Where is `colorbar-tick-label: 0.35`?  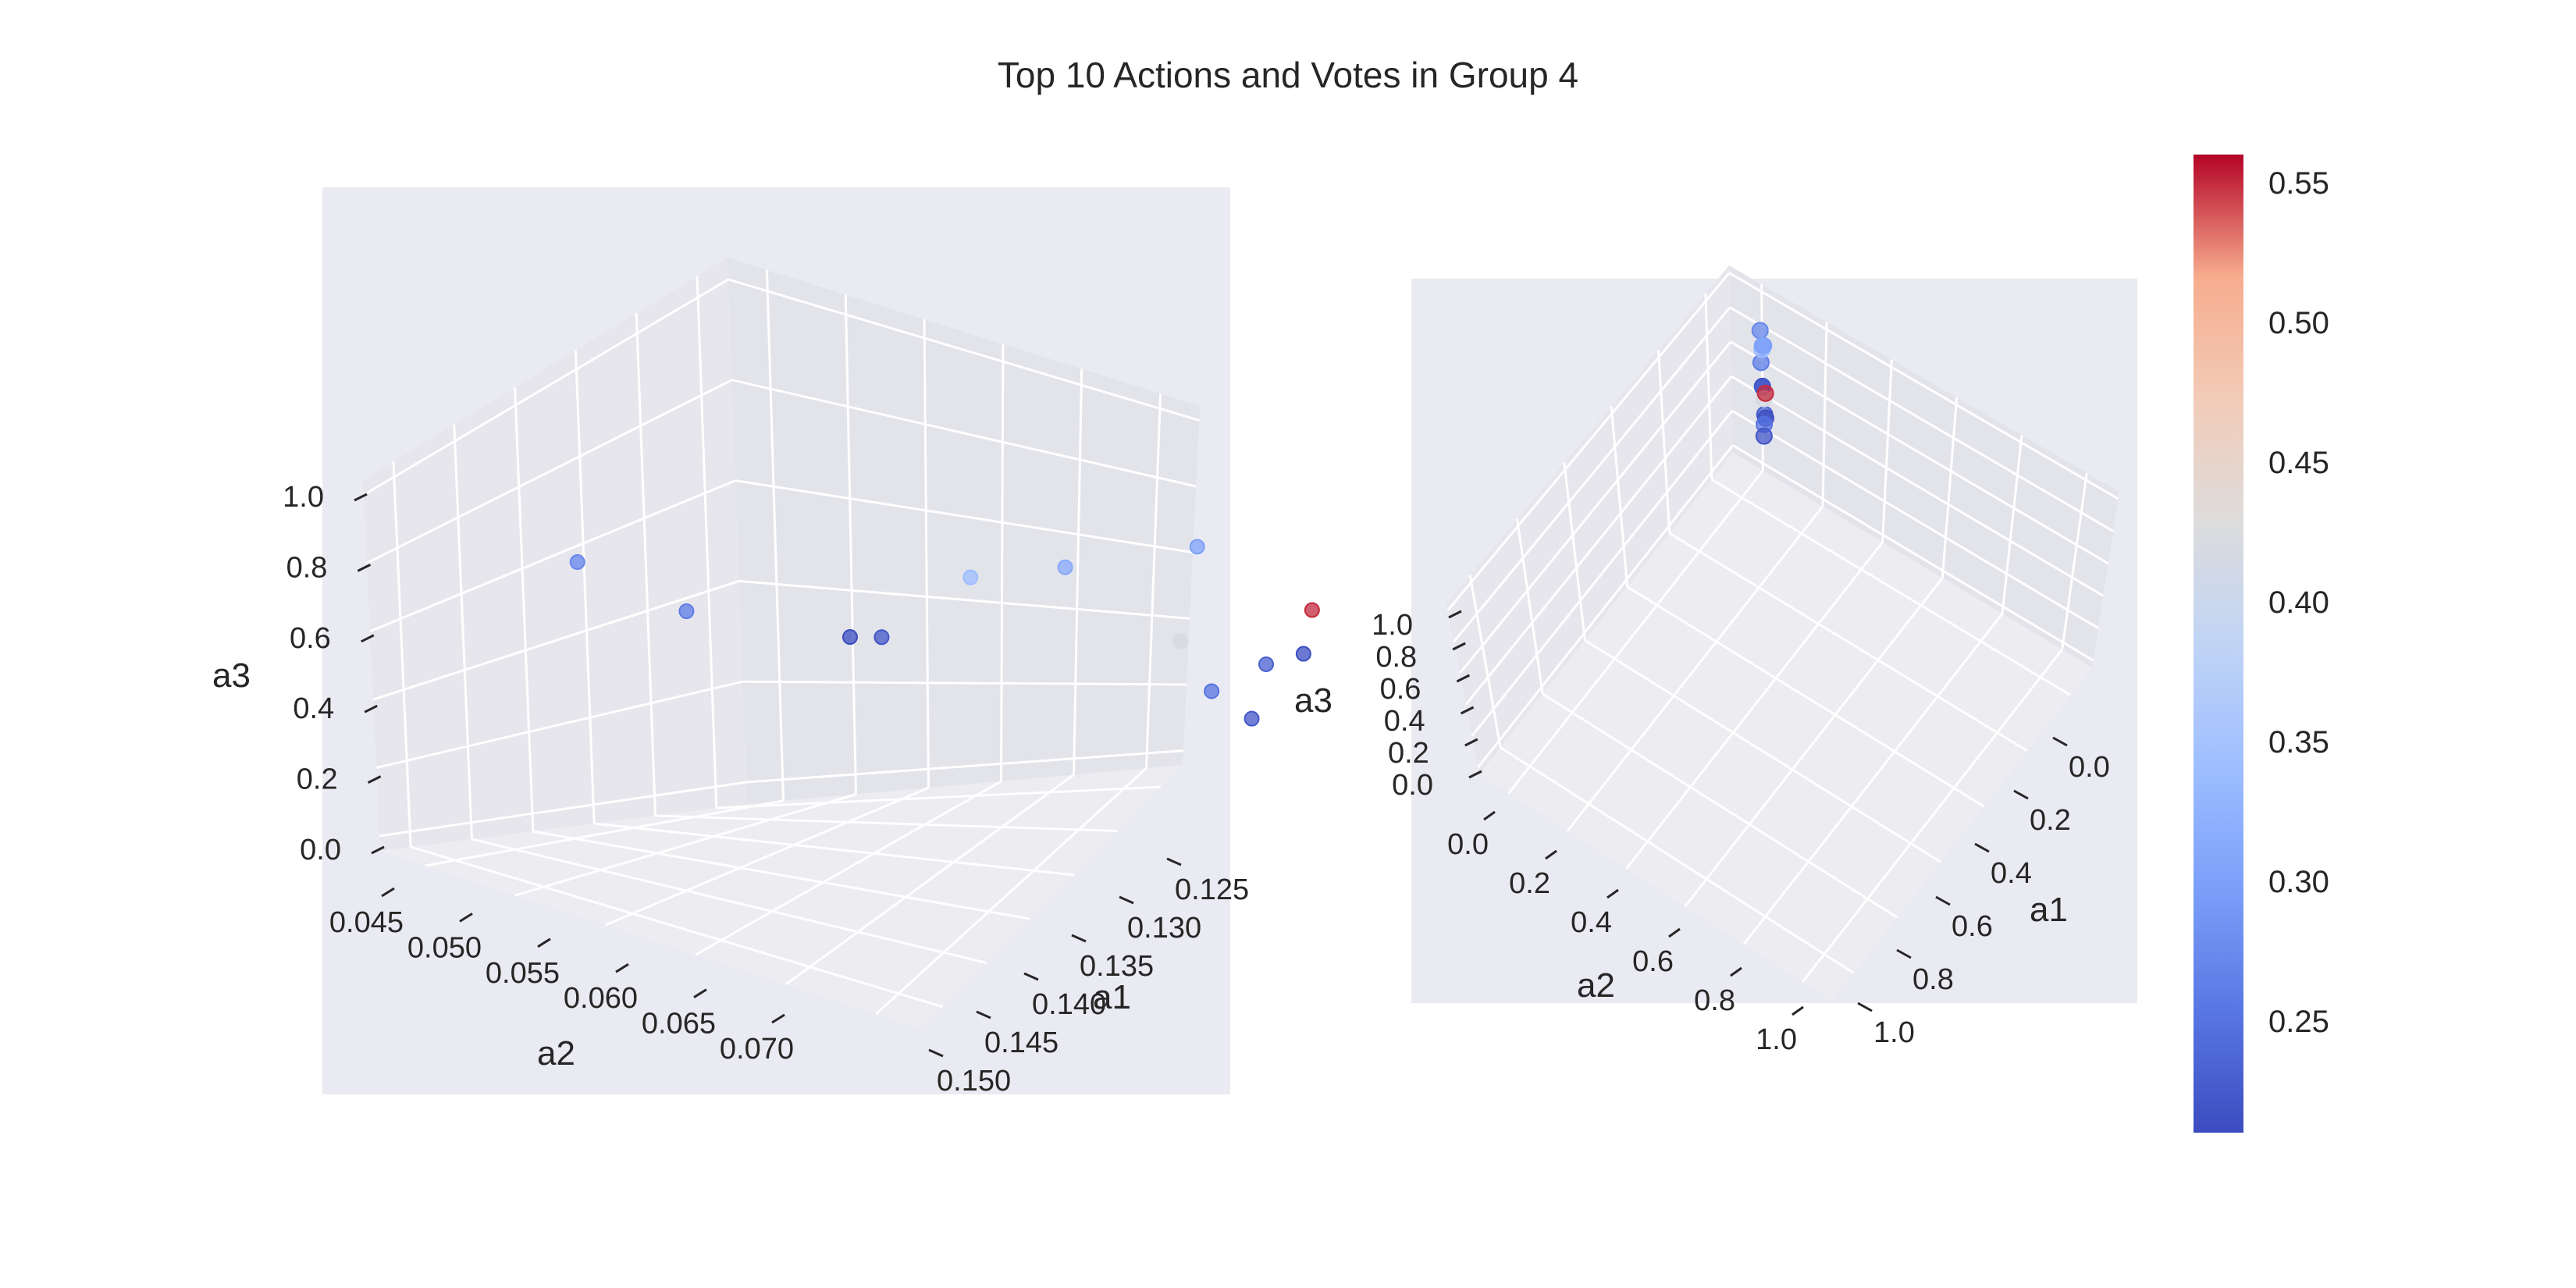
colorbar-tick-label: 0.35 is located at coordinates (2298, 742).